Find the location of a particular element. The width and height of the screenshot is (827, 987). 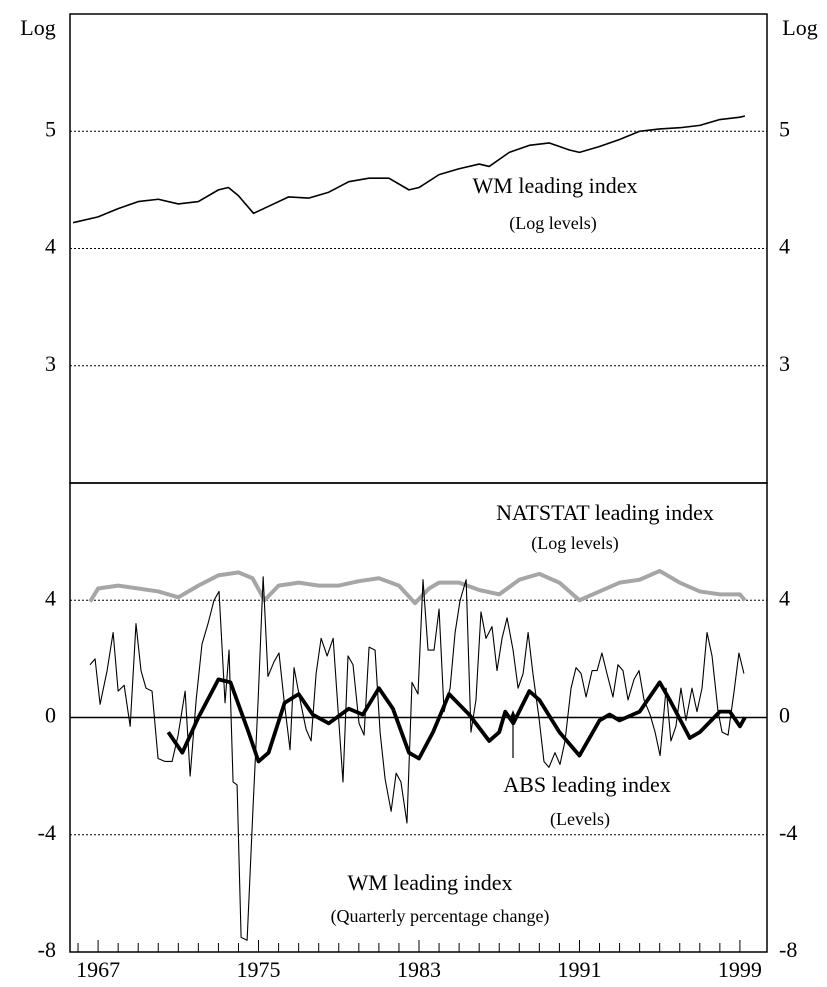

y2-axis-label: Log is located at coordinates (799, 27).